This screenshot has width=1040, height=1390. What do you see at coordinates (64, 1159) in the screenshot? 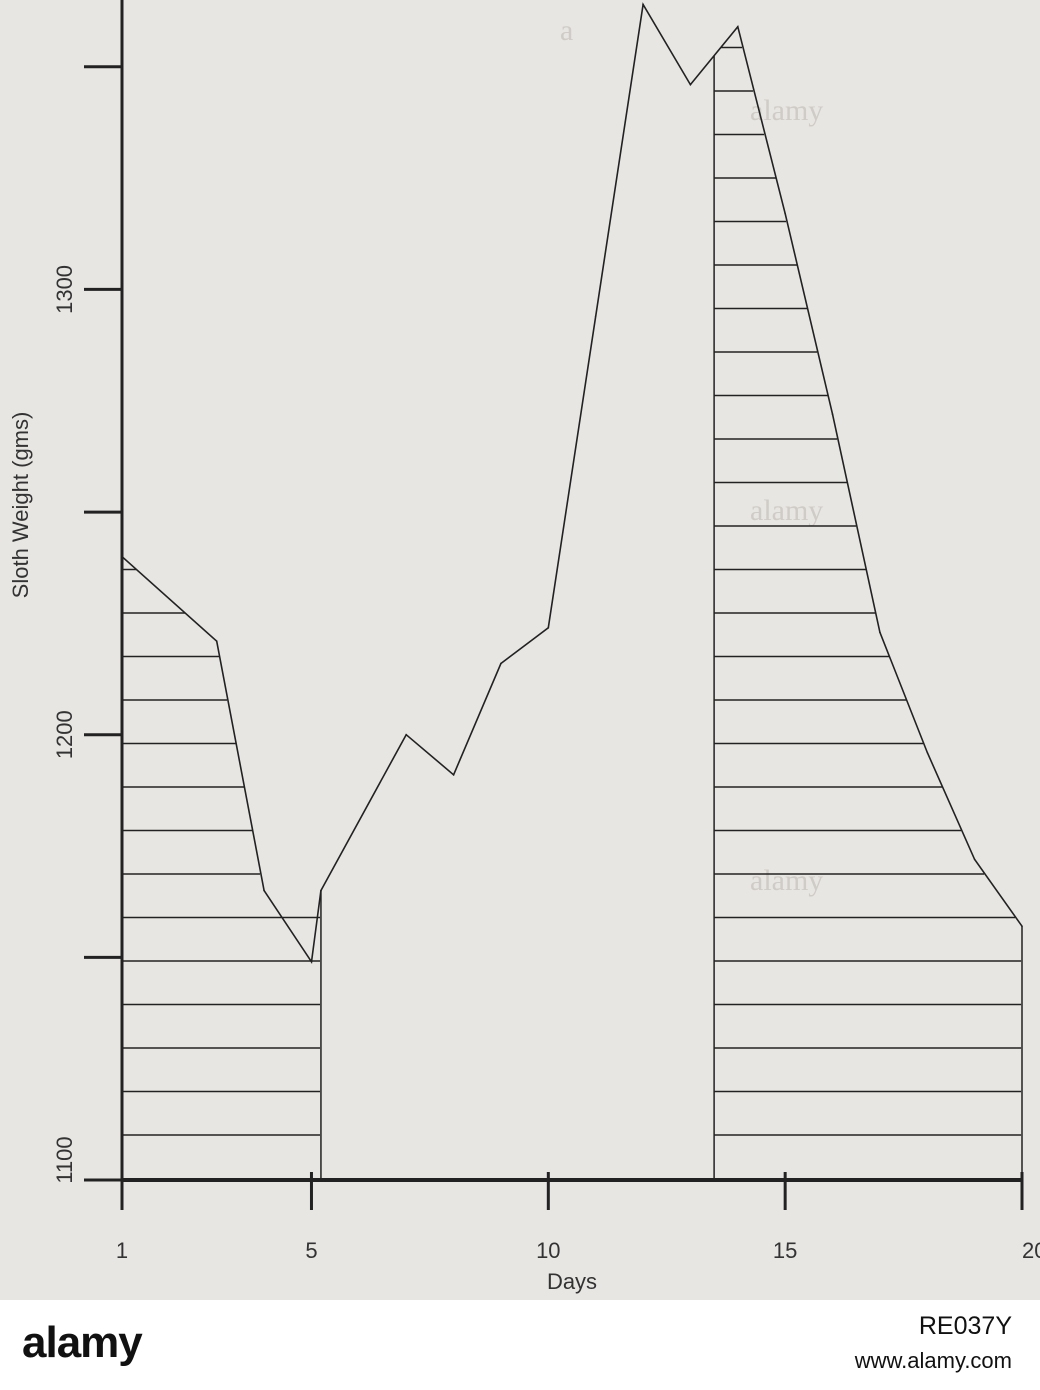
I see `y-tick-label-1100: 1100` at bounding box center [64, 1159].